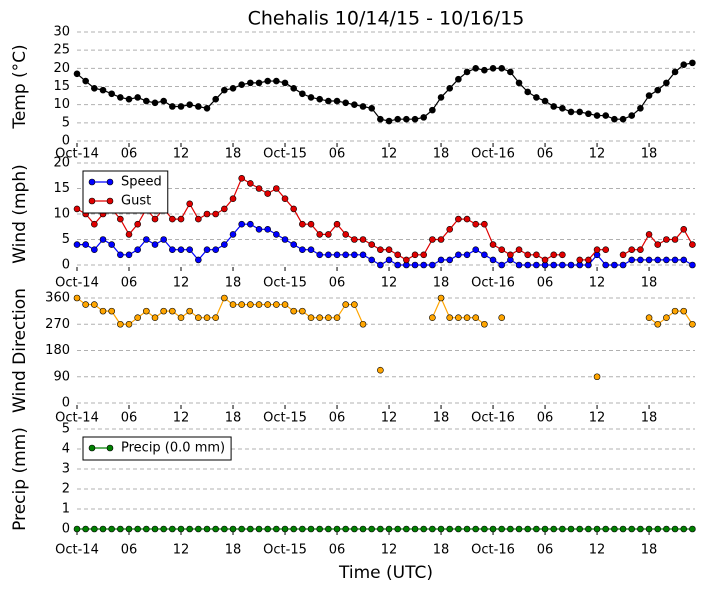 The height and width of the screenshot is (593, 705). I want to click on y-axis-label: Wind Direction, so click(20, 350).